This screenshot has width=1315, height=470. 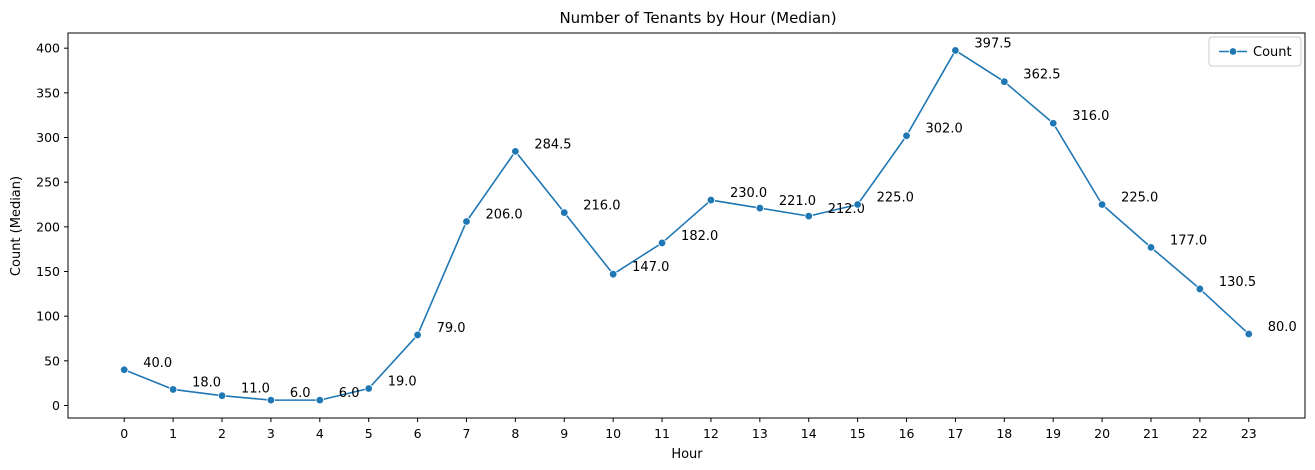 I want to click on y-tick-label: 150, so click(x=48, y=271).